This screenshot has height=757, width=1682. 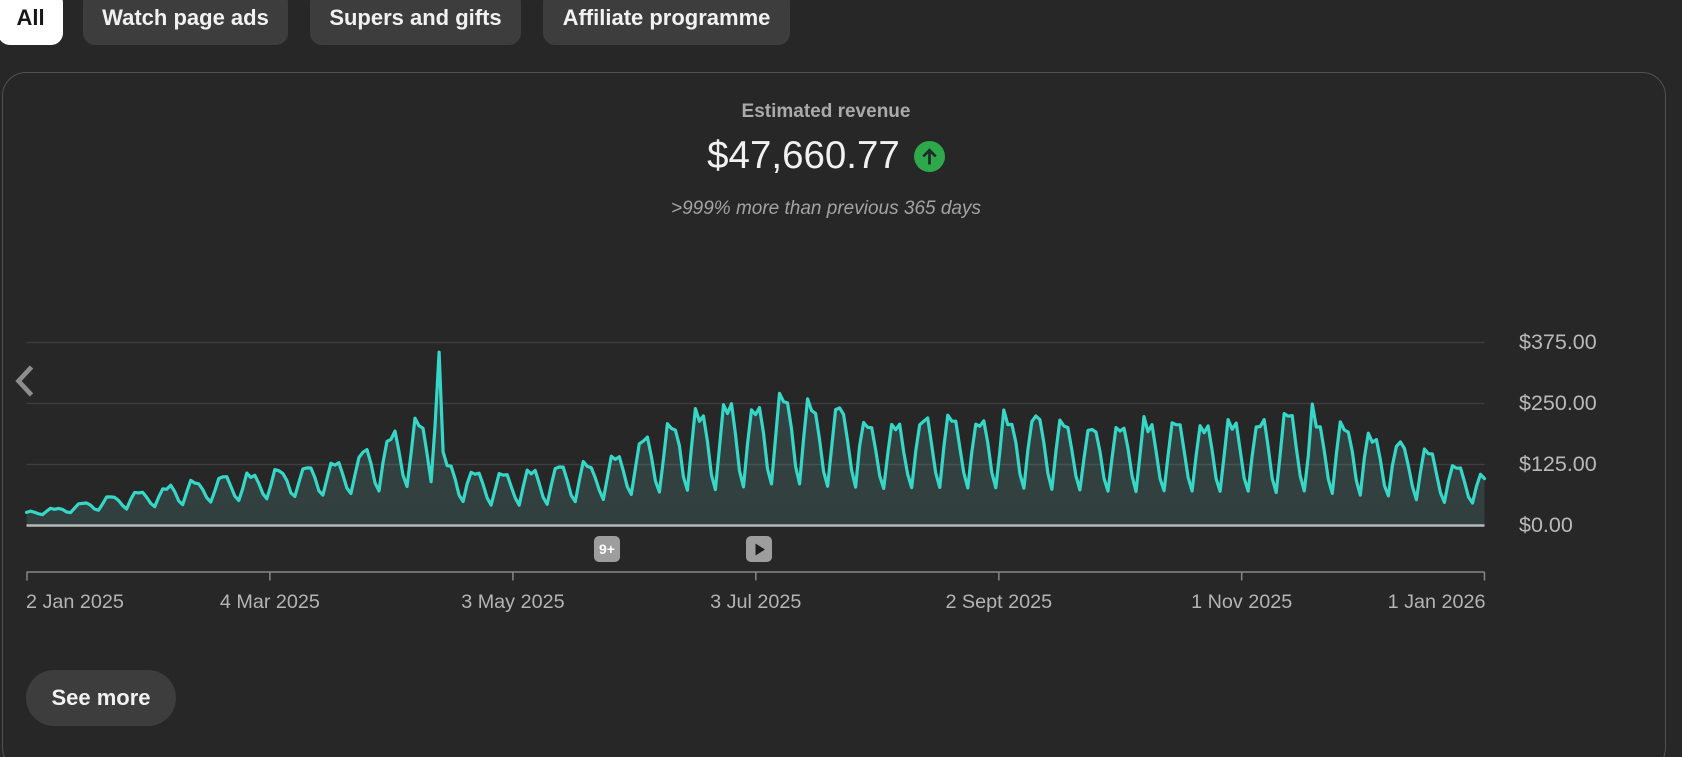 What do you see at coordinates (1546, 525) in the screenshot?
I see `svg-text: $0.00` at bounding box center [1546, 525].